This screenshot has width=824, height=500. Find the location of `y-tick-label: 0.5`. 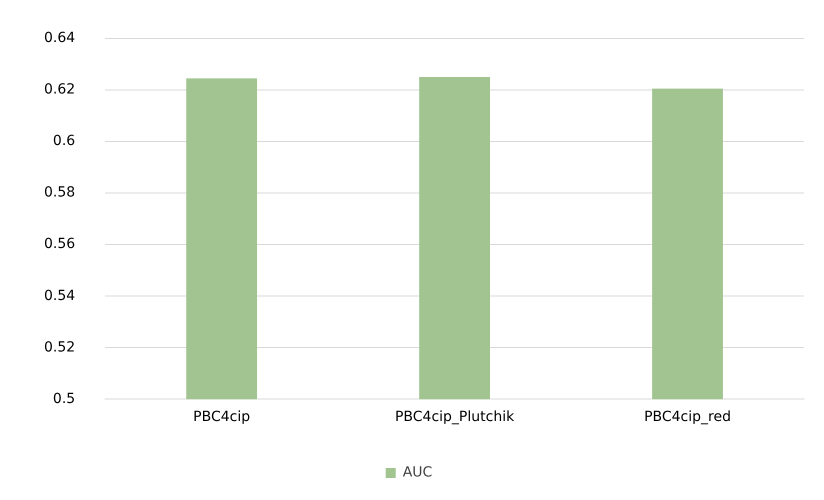

y-tick-label: 0.5 is located at coordinates (64, 398).